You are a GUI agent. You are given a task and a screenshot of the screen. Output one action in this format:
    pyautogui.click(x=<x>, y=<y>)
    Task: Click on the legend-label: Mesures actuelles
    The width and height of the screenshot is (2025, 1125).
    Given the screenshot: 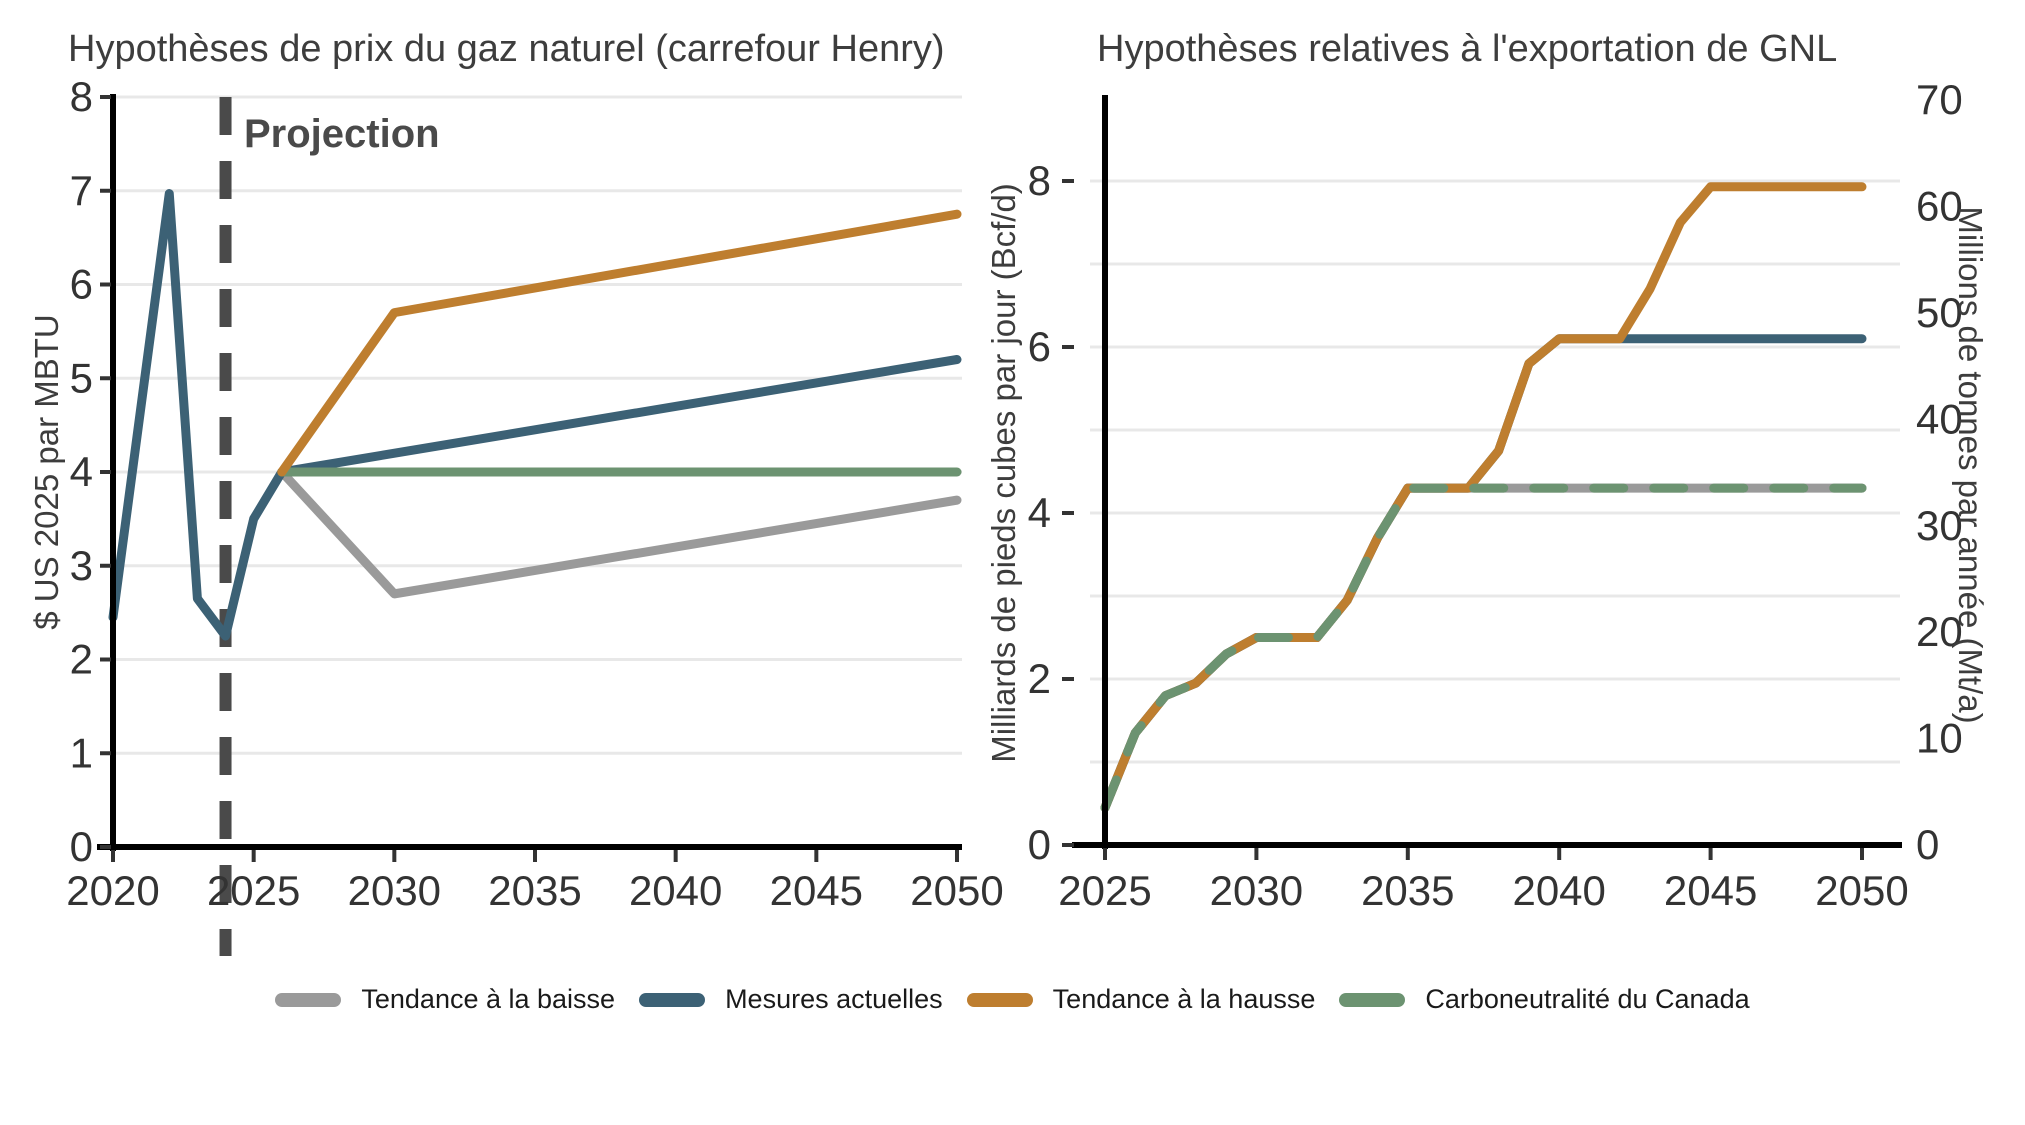 What is the action you would take?
    pyautogui.click(x=834, y=999)
    